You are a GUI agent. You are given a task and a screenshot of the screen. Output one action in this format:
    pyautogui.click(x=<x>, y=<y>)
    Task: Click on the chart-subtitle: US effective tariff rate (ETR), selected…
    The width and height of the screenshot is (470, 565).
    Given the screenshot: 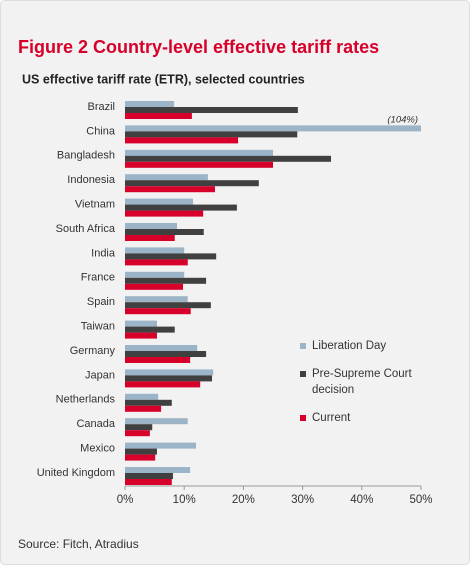 What is the action you would take?
    pyautogui.click(x=163, y=79)
    